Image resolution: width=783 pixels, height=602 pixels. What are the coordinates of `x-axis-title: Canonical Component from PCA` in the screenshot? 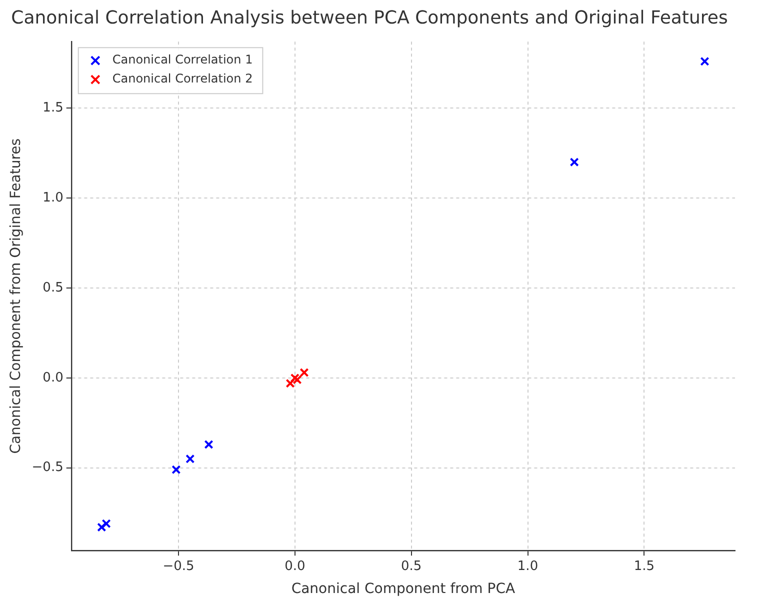 It's located at (403, 589).